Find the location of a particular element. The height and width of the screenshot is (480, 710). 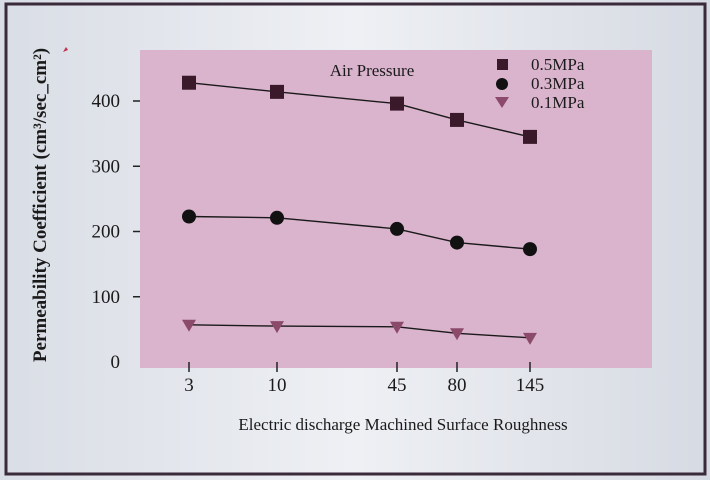

series-0.1MPa is located at coordinates (359, 332).